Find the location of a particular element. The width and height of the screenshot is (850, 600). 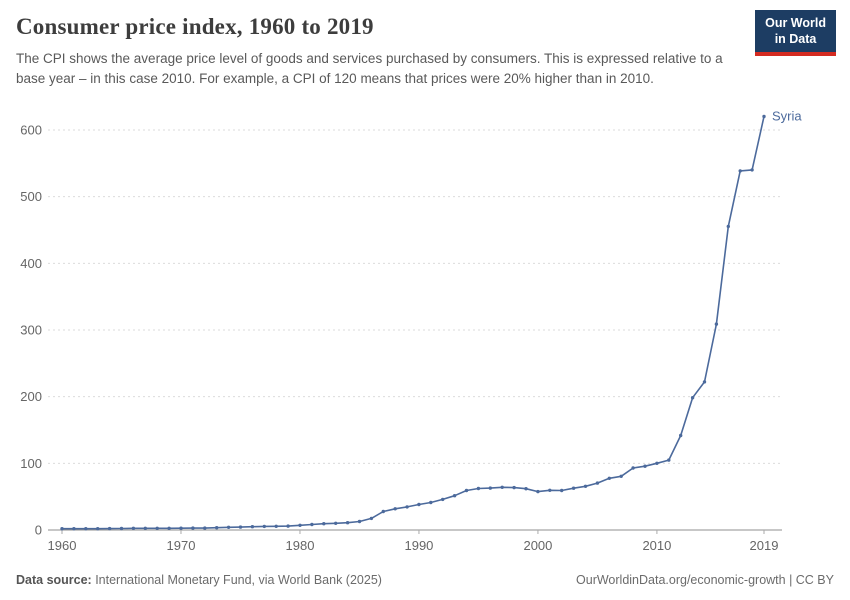

x-tick-label: 1970 is located at coordinates (181, 545).